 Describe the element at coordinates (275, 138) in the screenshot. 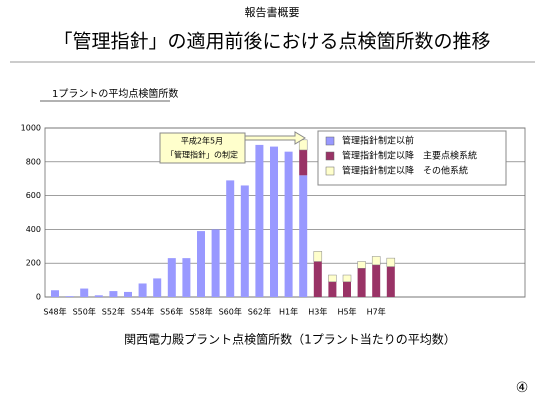

I see `annotation-arrow` at that location.